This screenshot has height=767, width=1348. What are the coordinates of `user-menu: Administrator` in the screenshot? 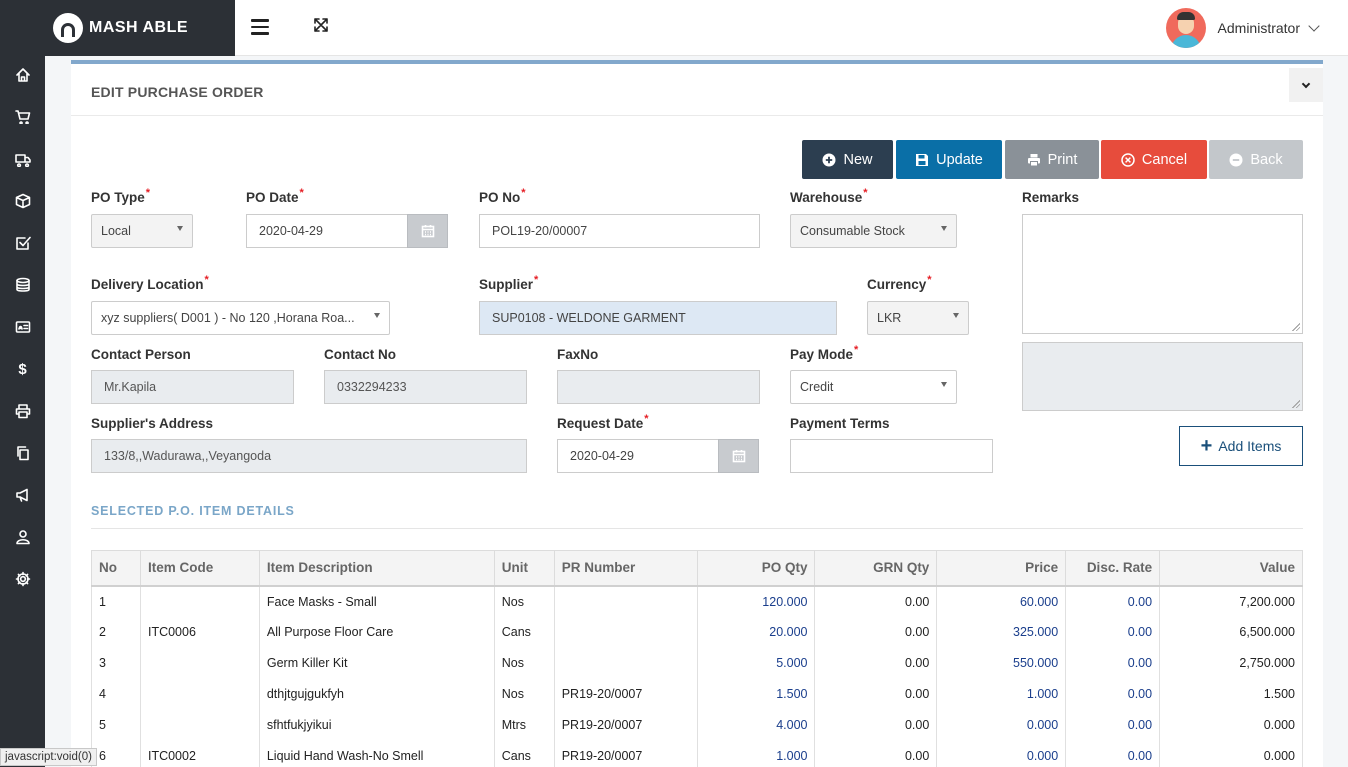 It's located at (1242, 28).